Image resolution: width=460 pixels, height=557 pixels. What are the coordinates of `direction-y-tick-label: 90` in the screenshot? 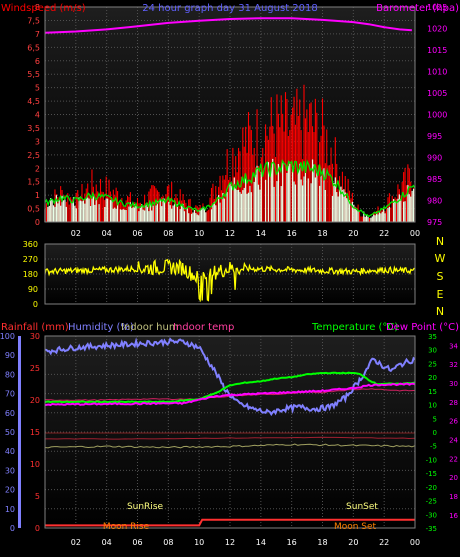 It's located at (33, 289).